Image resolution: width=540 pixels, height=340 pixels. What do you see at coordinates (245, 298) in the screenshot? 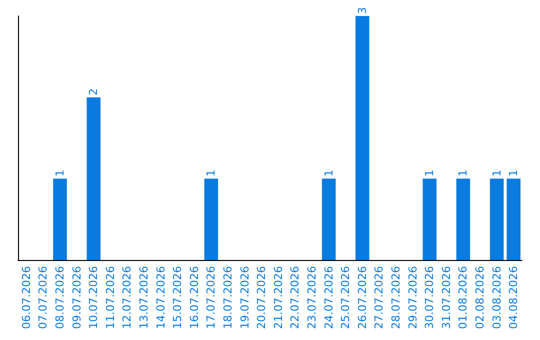
I see `x-tick-label: 19.07.2026` at bounding box center [245, 298].